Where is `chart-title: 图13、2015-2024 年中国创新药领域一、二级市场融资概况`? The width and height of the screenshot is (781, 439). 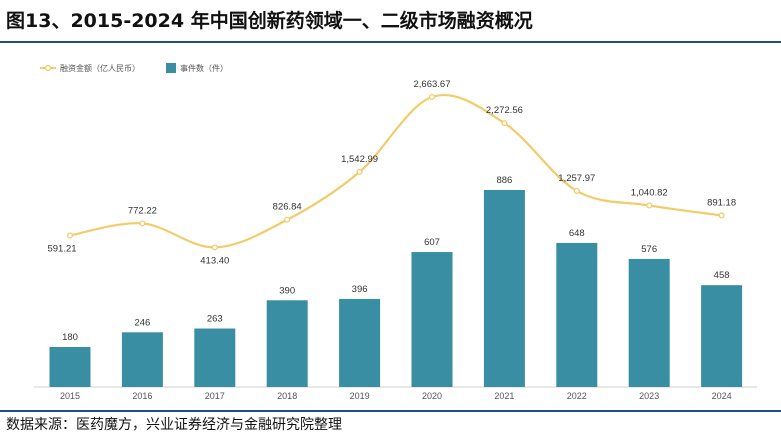
chart-title: 图13、2015-2024 年中国创新药领域一、二级市场融资概况 is located at coordinates (269, 21).